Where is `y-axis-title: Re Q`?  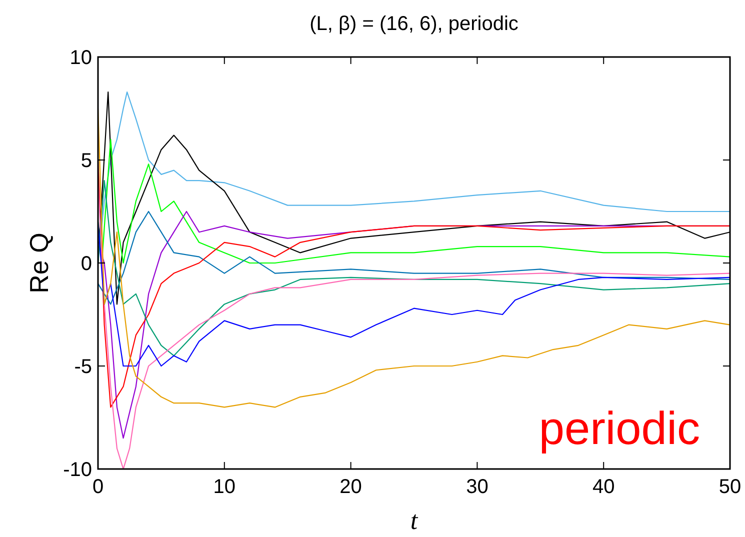
y-axis-title: Re Q is located at coordinates (39, 263).